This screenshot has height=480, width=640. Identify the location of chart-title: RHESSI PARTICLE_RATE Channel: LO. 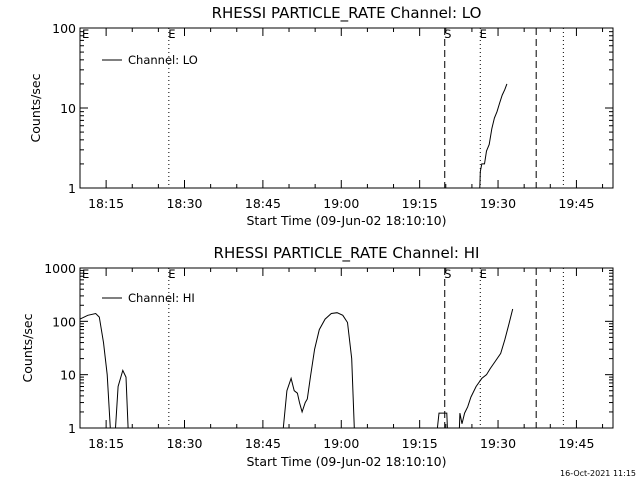
(347, 13).